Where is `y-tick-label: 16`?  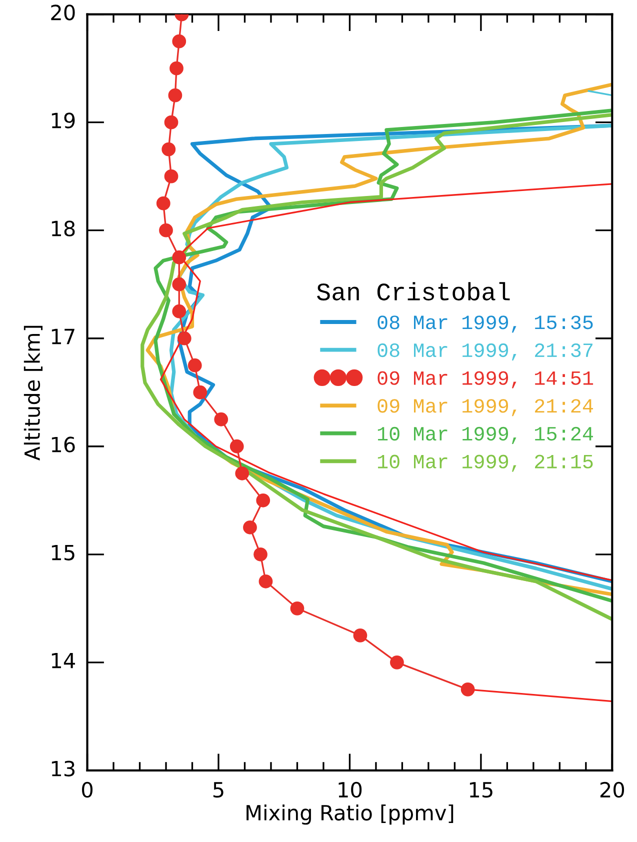 y-tick-label: 16 is located at coordinates (63, 444).